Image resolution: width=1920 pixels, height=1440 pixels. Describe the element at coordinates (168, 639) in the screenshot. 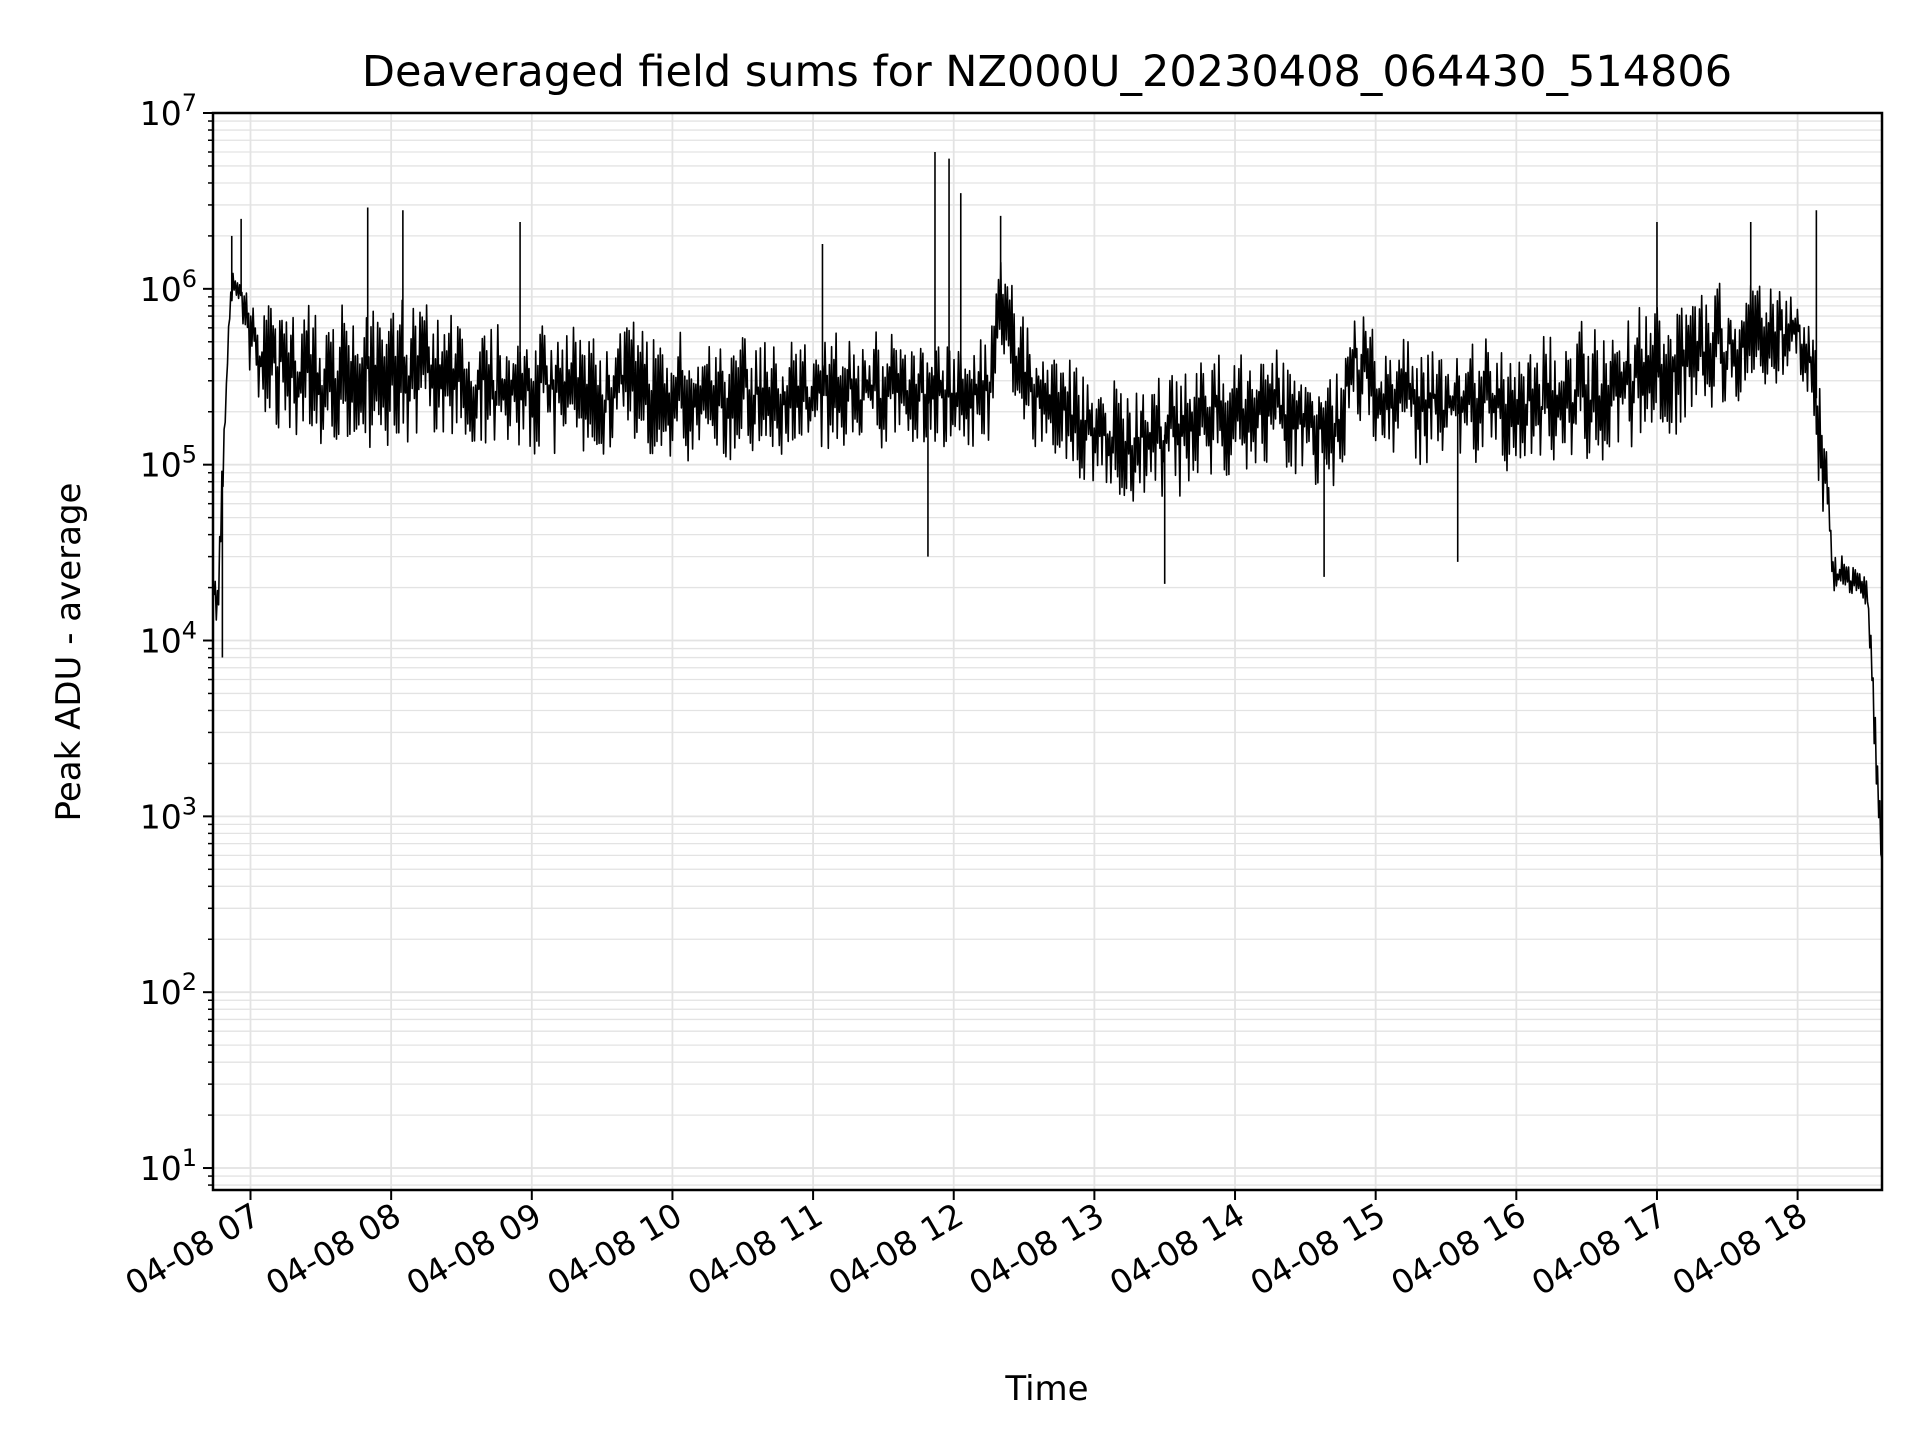

I see `y-tick-label: 10⁴` at that location.